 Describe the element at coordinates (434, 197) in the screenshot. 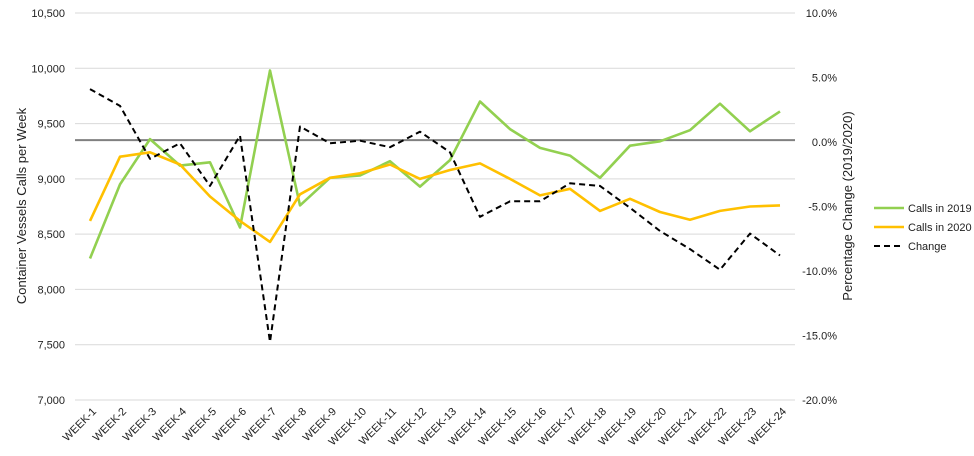

I see `series-line-calls-in-2020` at that location.